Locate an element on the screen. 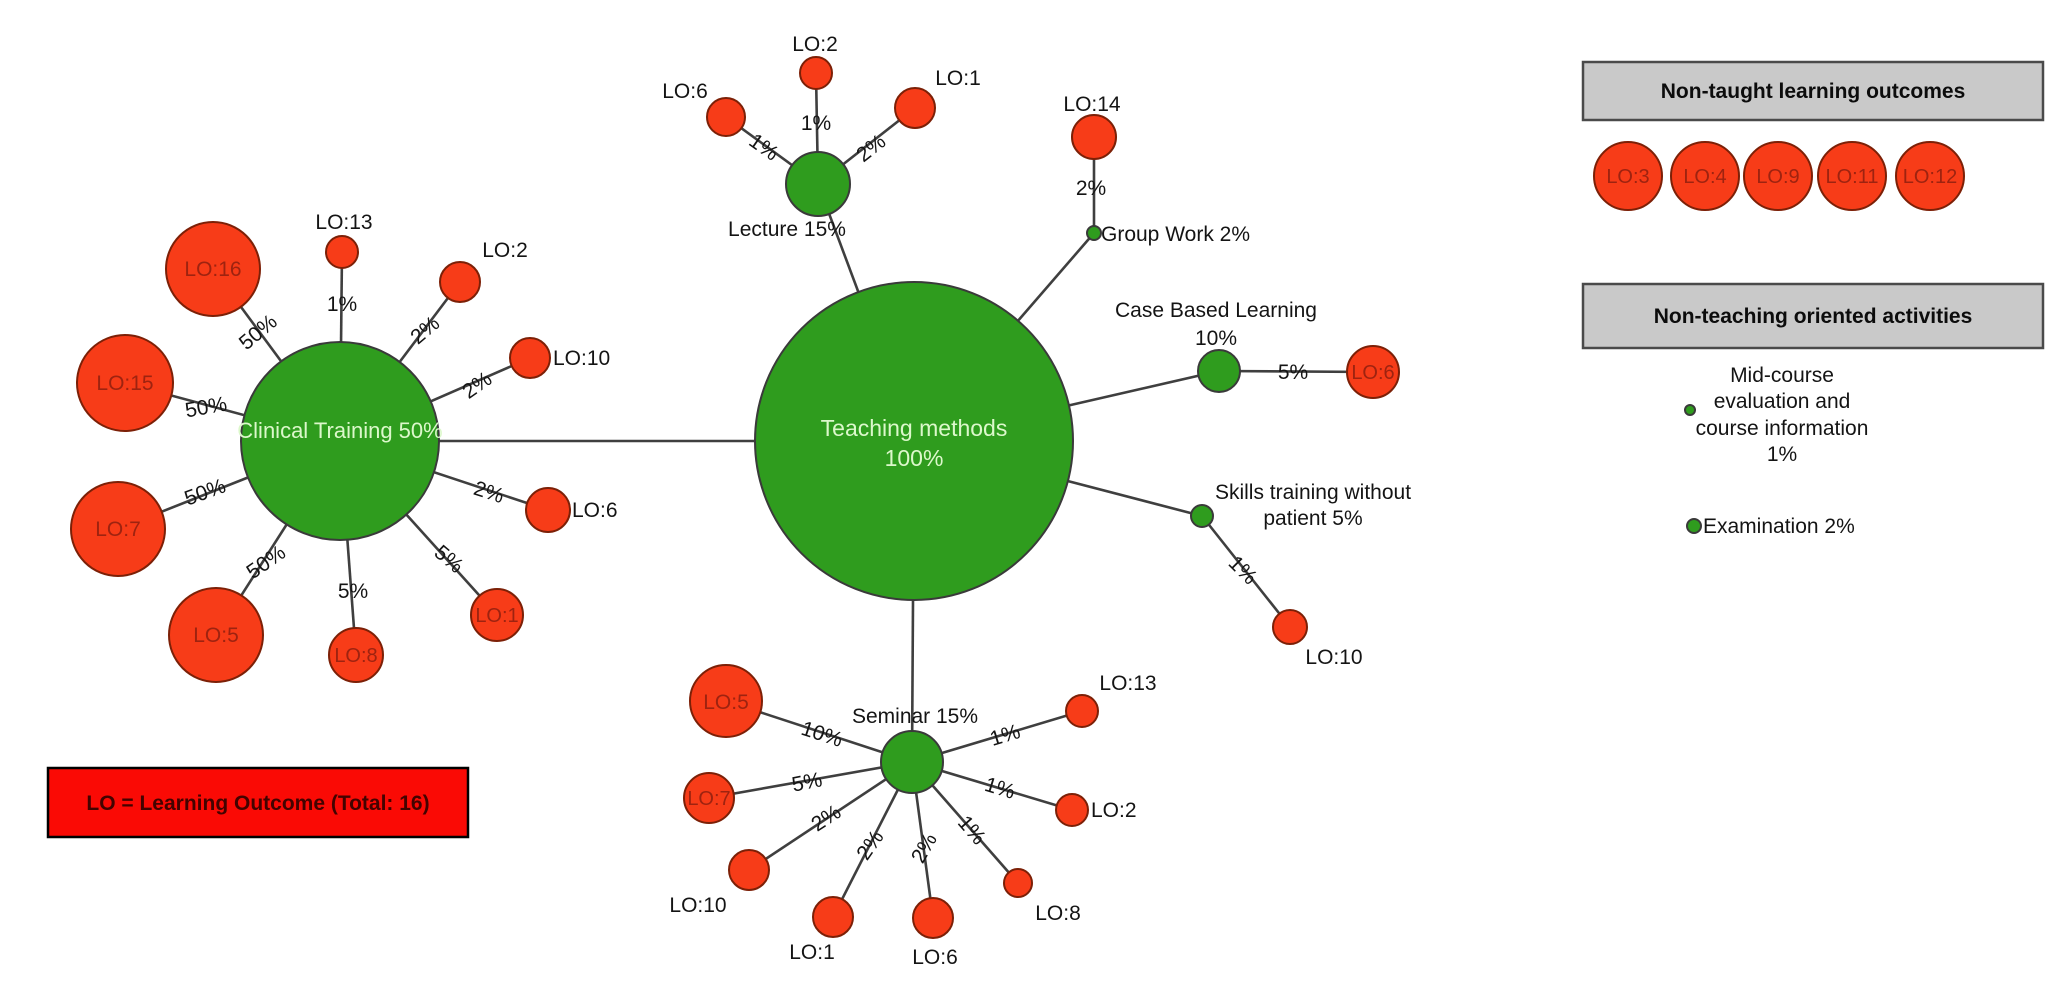  clinical-lo6-label: LO:6 is located at coordinates (595, 510).